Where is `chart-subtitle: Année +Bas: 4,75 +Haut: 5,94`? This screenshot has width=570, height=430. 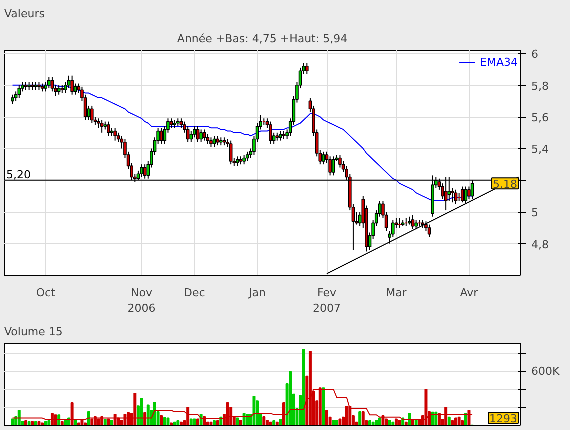 chart-subtitle: Année +Bas: 4,75 +Haut: 5,94 is located at coordinates (262, 39).